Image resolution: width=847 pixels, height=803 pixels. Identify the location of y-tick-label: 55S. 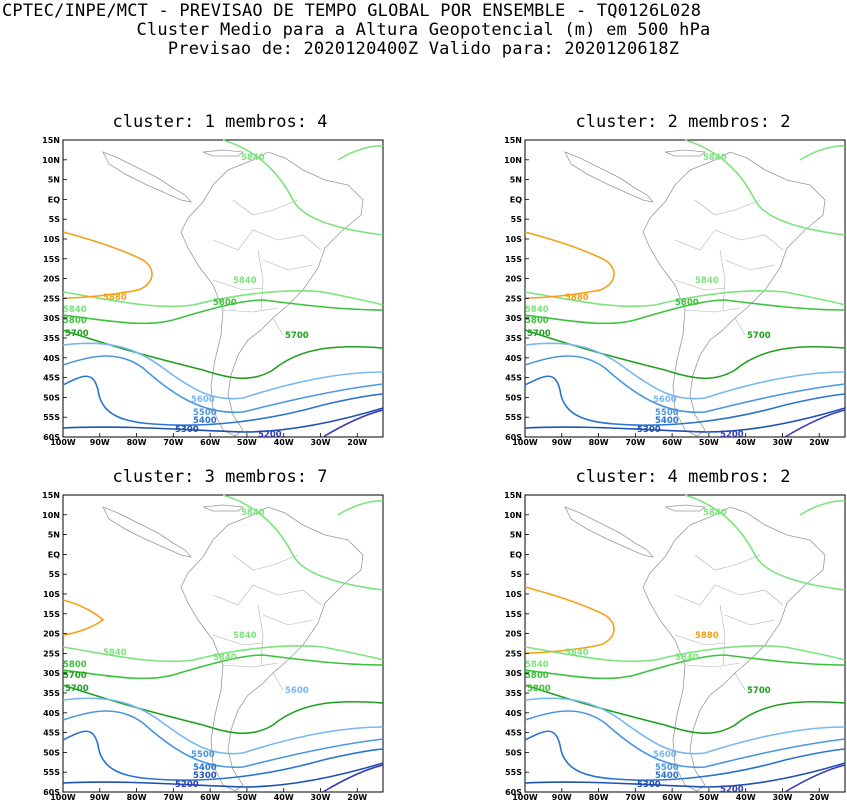
(51, 417).